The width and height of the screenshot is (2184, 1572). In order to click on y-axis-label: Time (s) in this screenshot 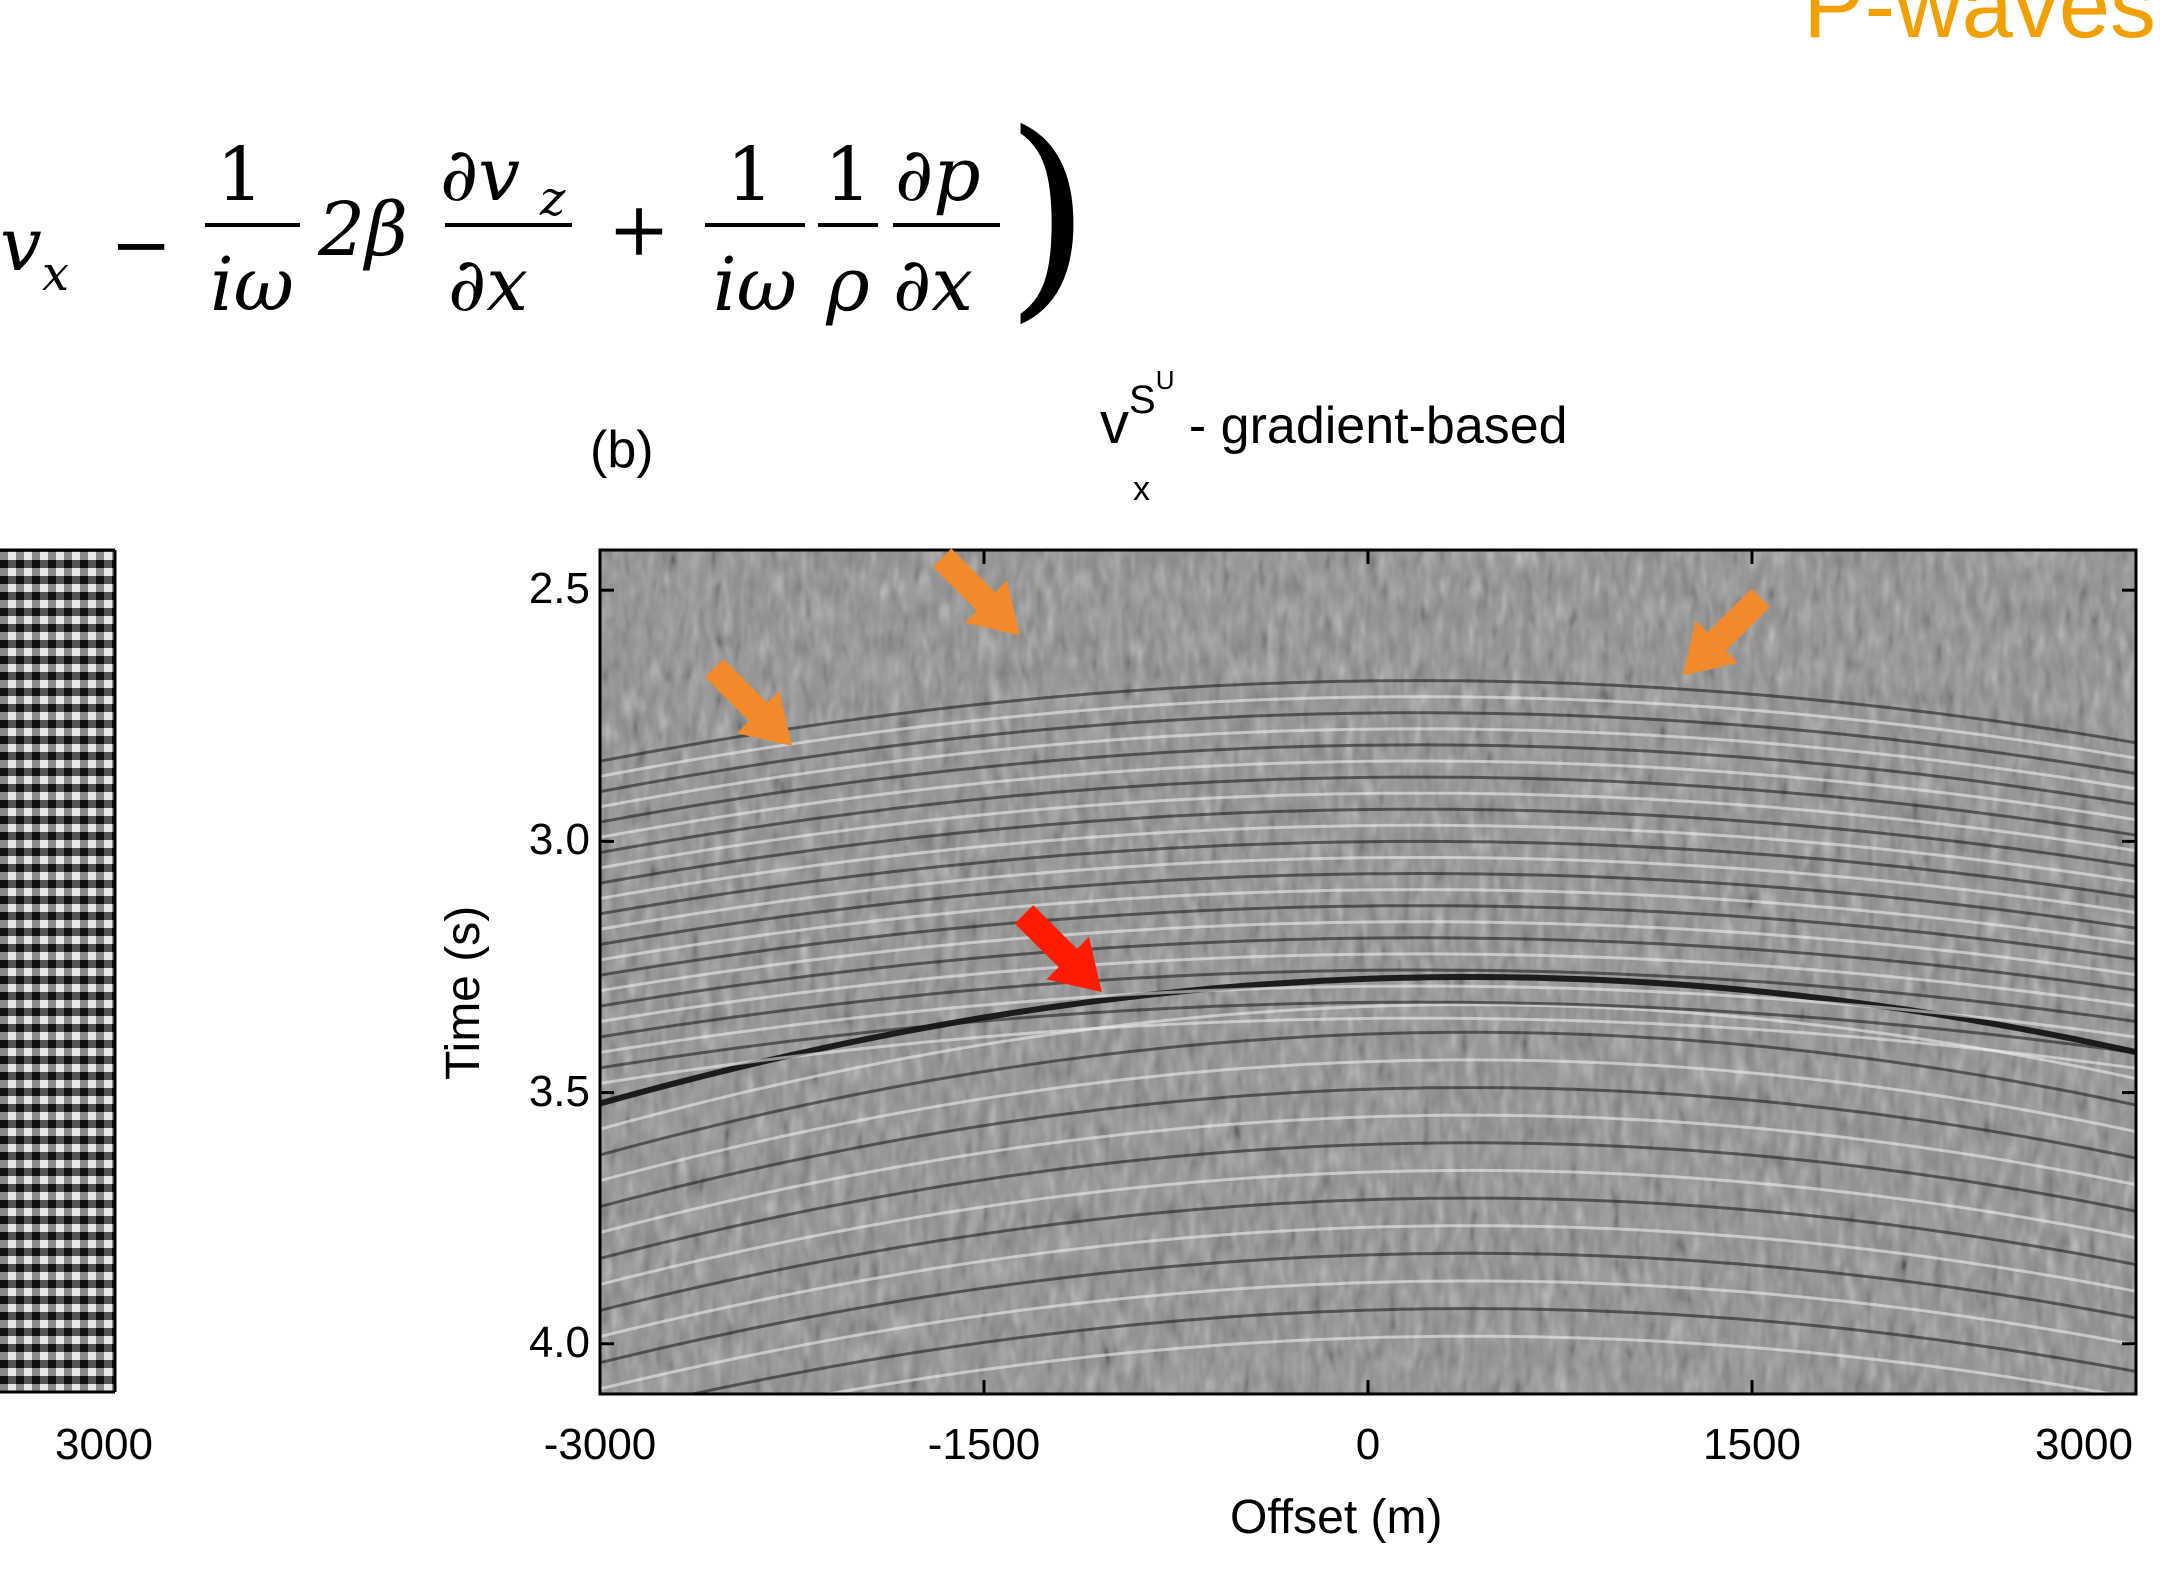, I will do `click(463, 992)`.